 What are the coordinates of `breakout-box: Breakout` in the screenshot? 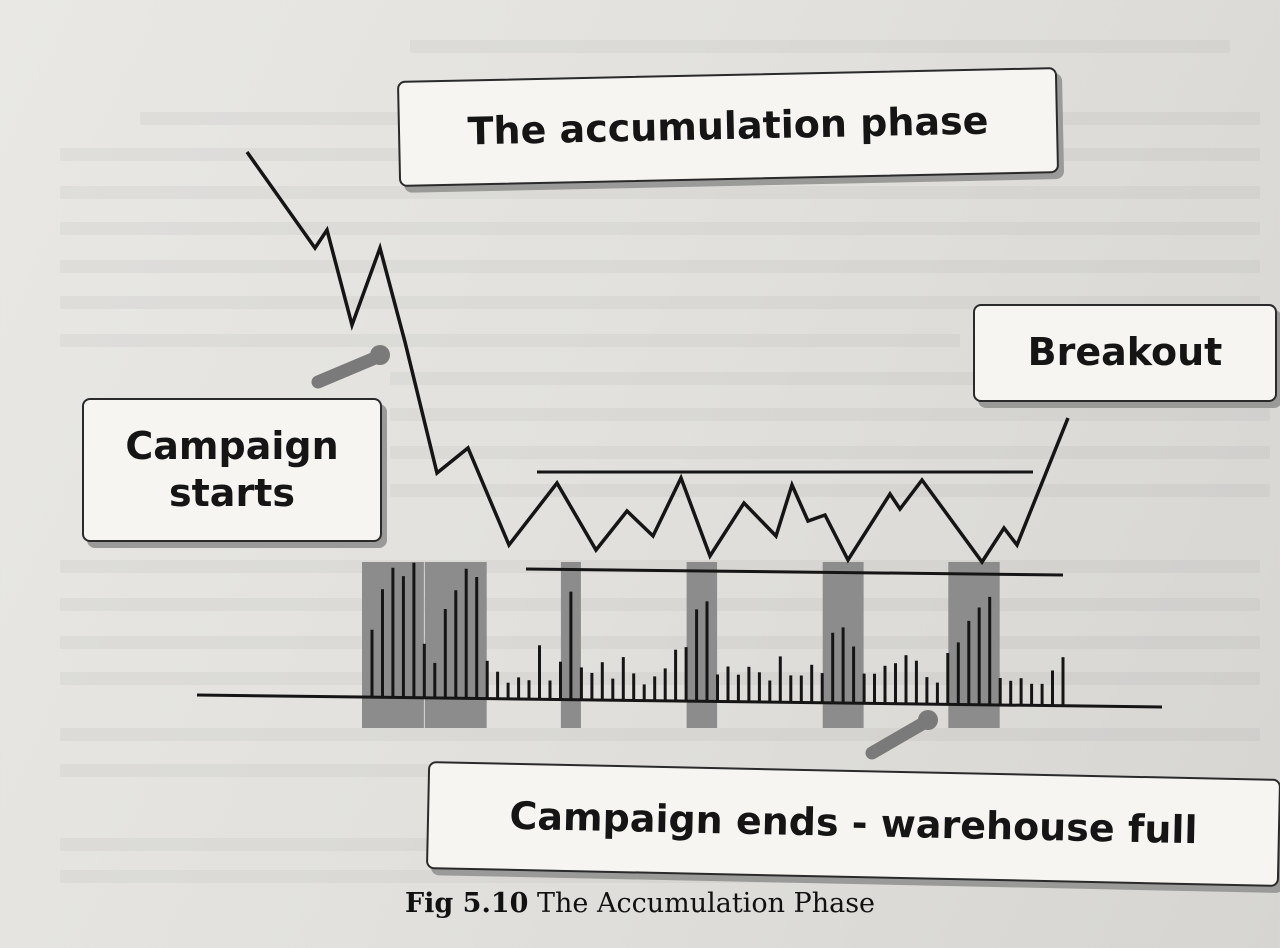 It's located at (1125, 353).